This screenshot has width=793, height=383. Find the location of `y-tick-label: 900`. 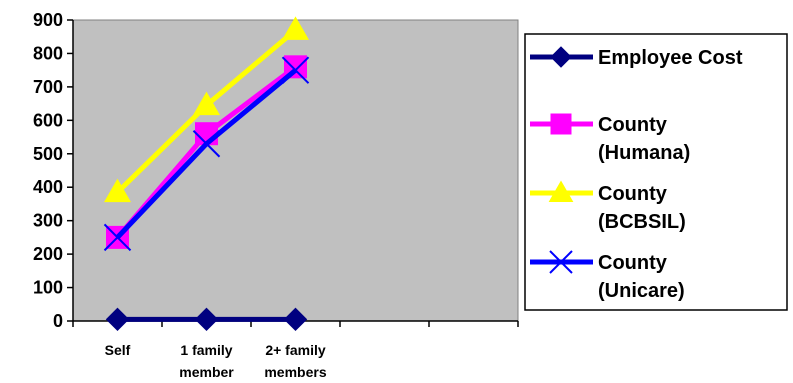

y-tick-label: 900 is located at coordinates (48, 20).